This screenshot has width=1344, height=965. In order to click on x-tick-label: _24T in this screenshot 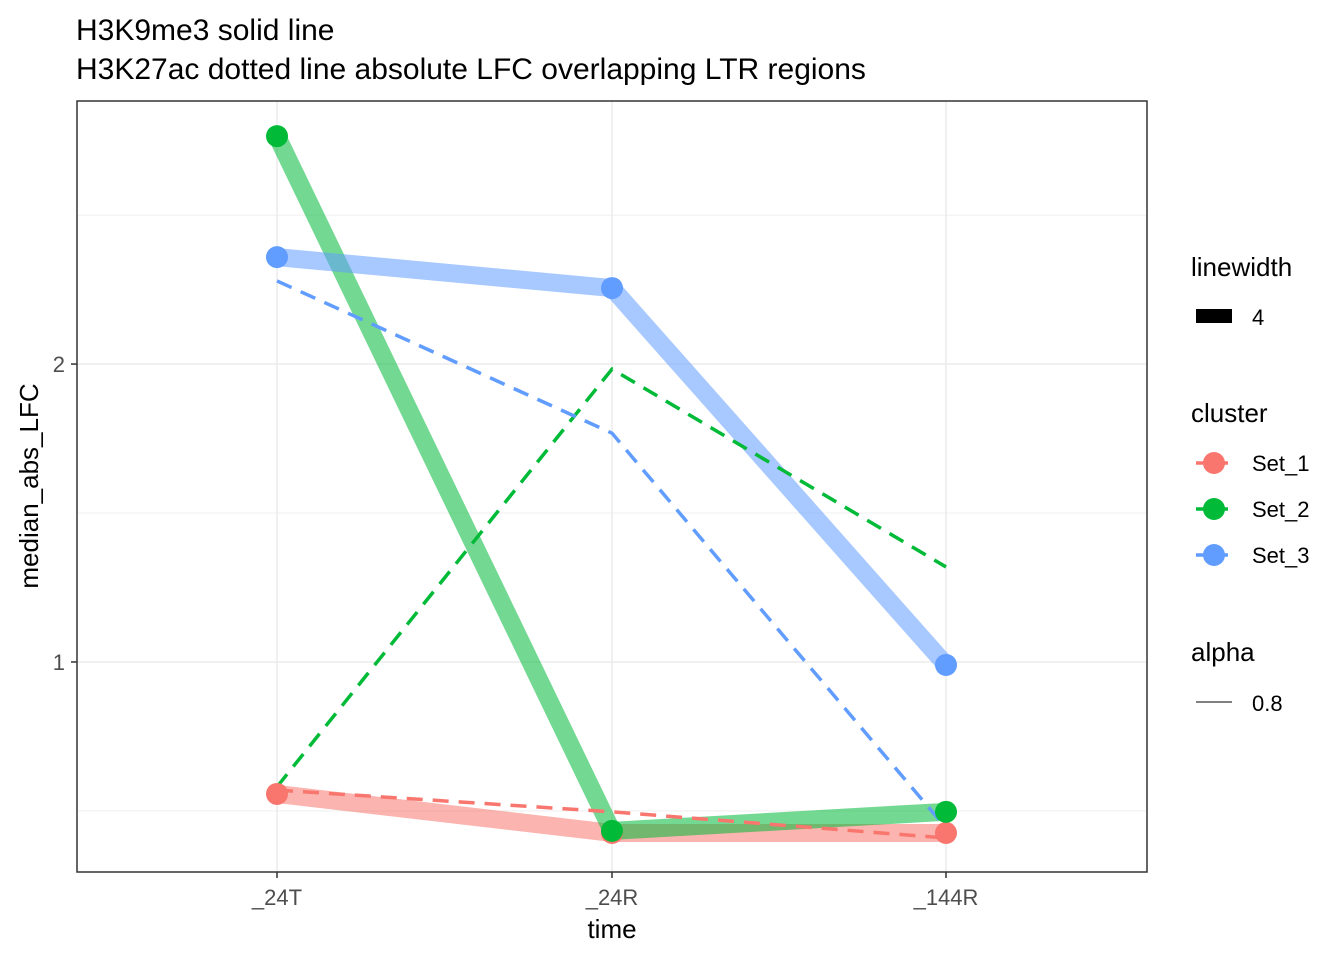, I will do `click(276, 897)`.